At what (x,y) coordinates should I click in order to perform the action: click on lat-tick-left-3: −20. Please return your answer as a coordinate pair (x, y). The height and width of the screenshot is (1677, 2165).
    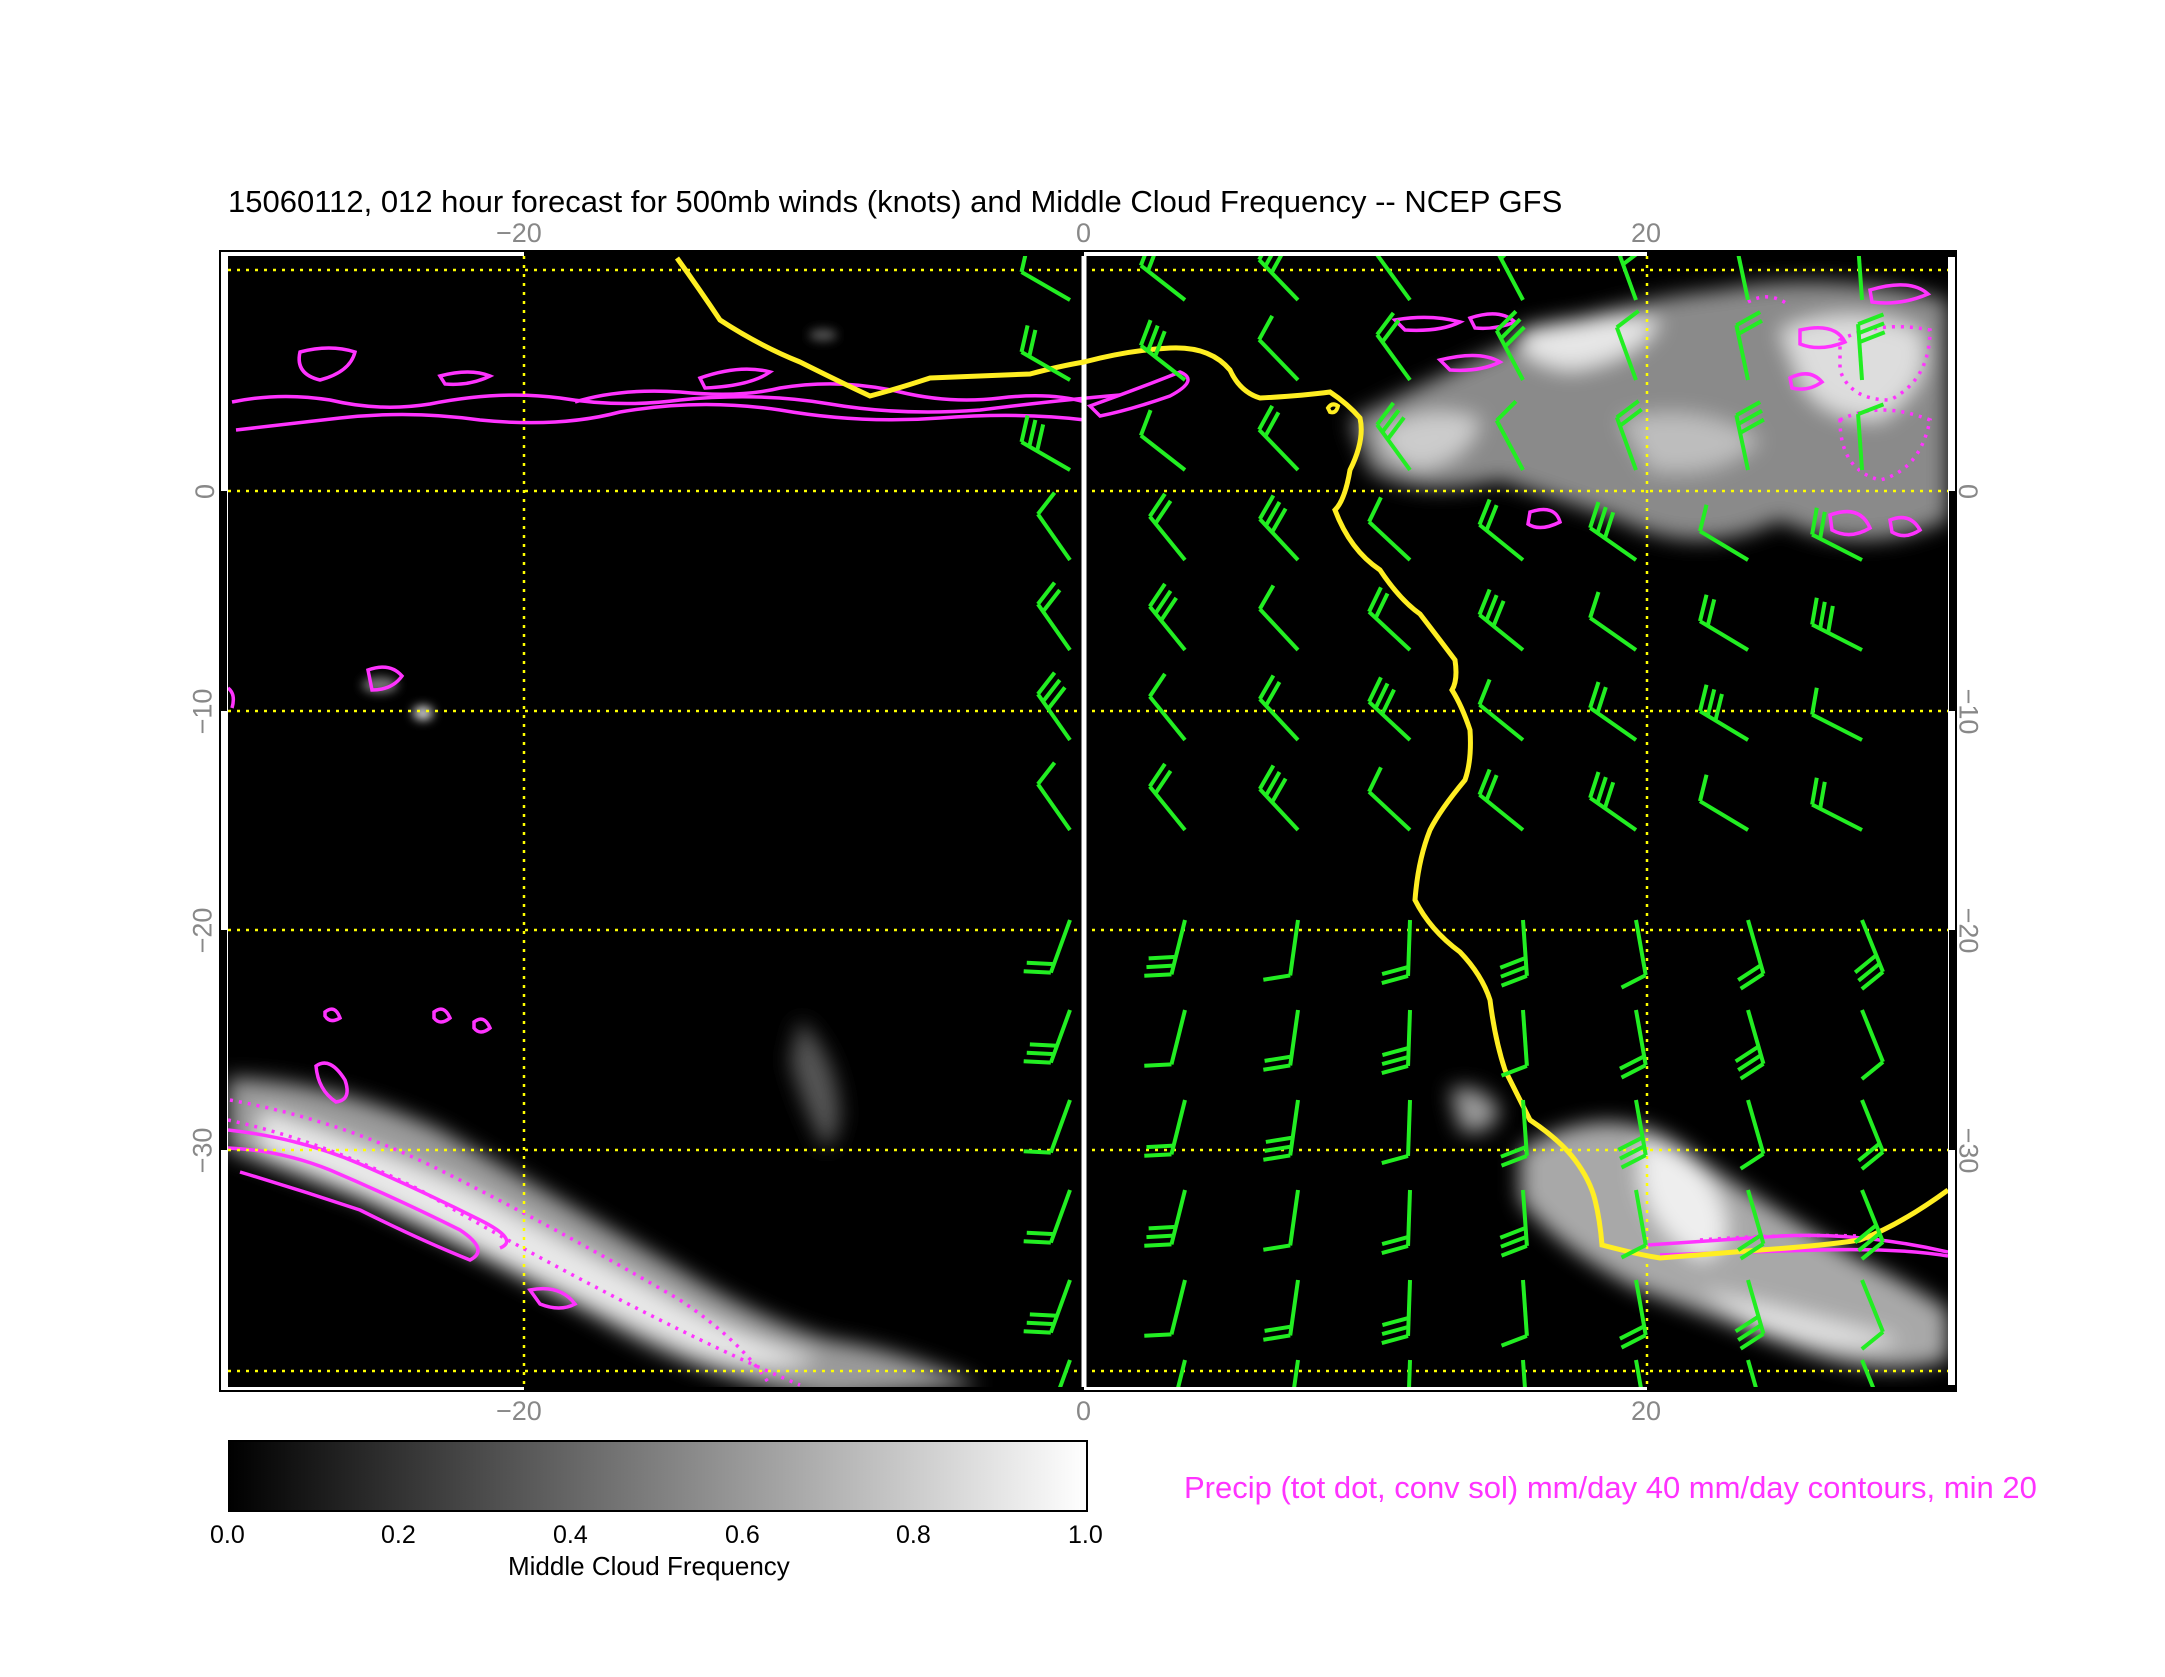
    Looking at the image, I should click on (202, 930).